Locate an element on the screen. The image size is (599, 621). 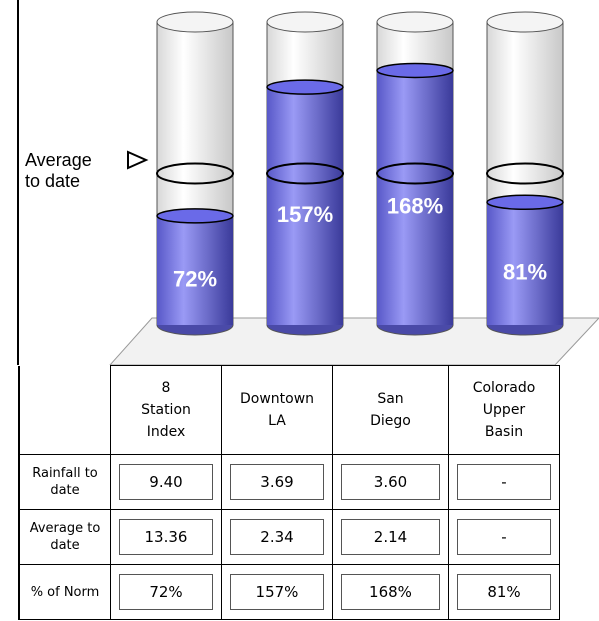
table-row: Rainfall to date 9.40 3.69 3.60- is located at coordinates (289, 482).